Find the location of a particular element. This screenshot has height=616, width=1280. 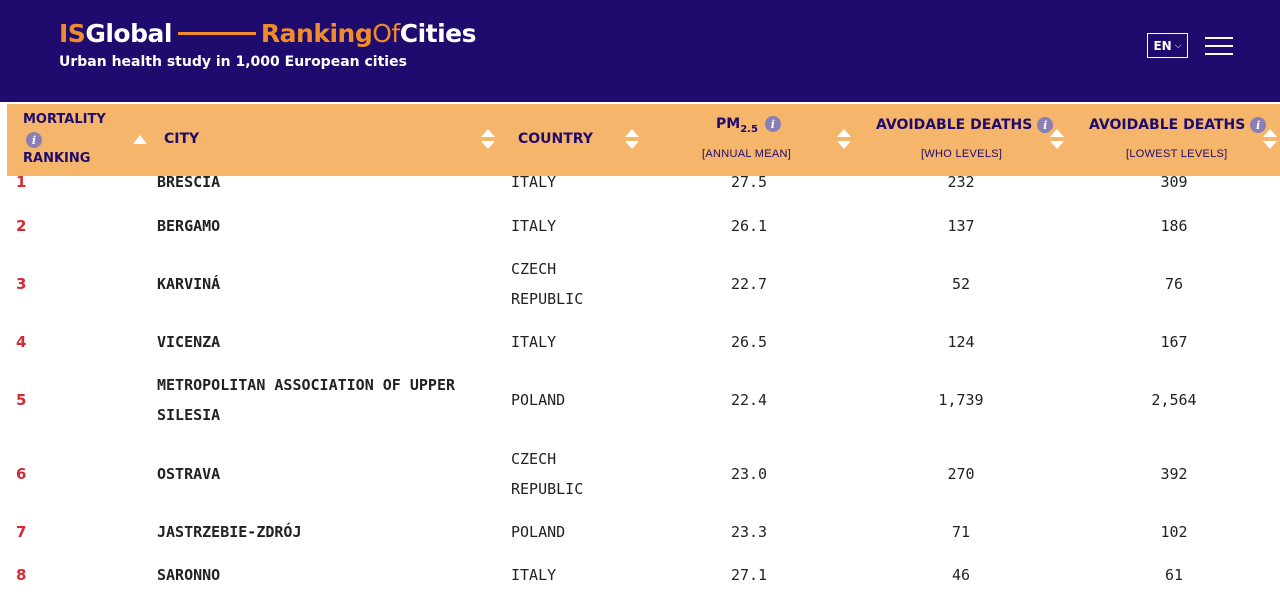

sort-pm25-icon is located at coordinates (844, 140).